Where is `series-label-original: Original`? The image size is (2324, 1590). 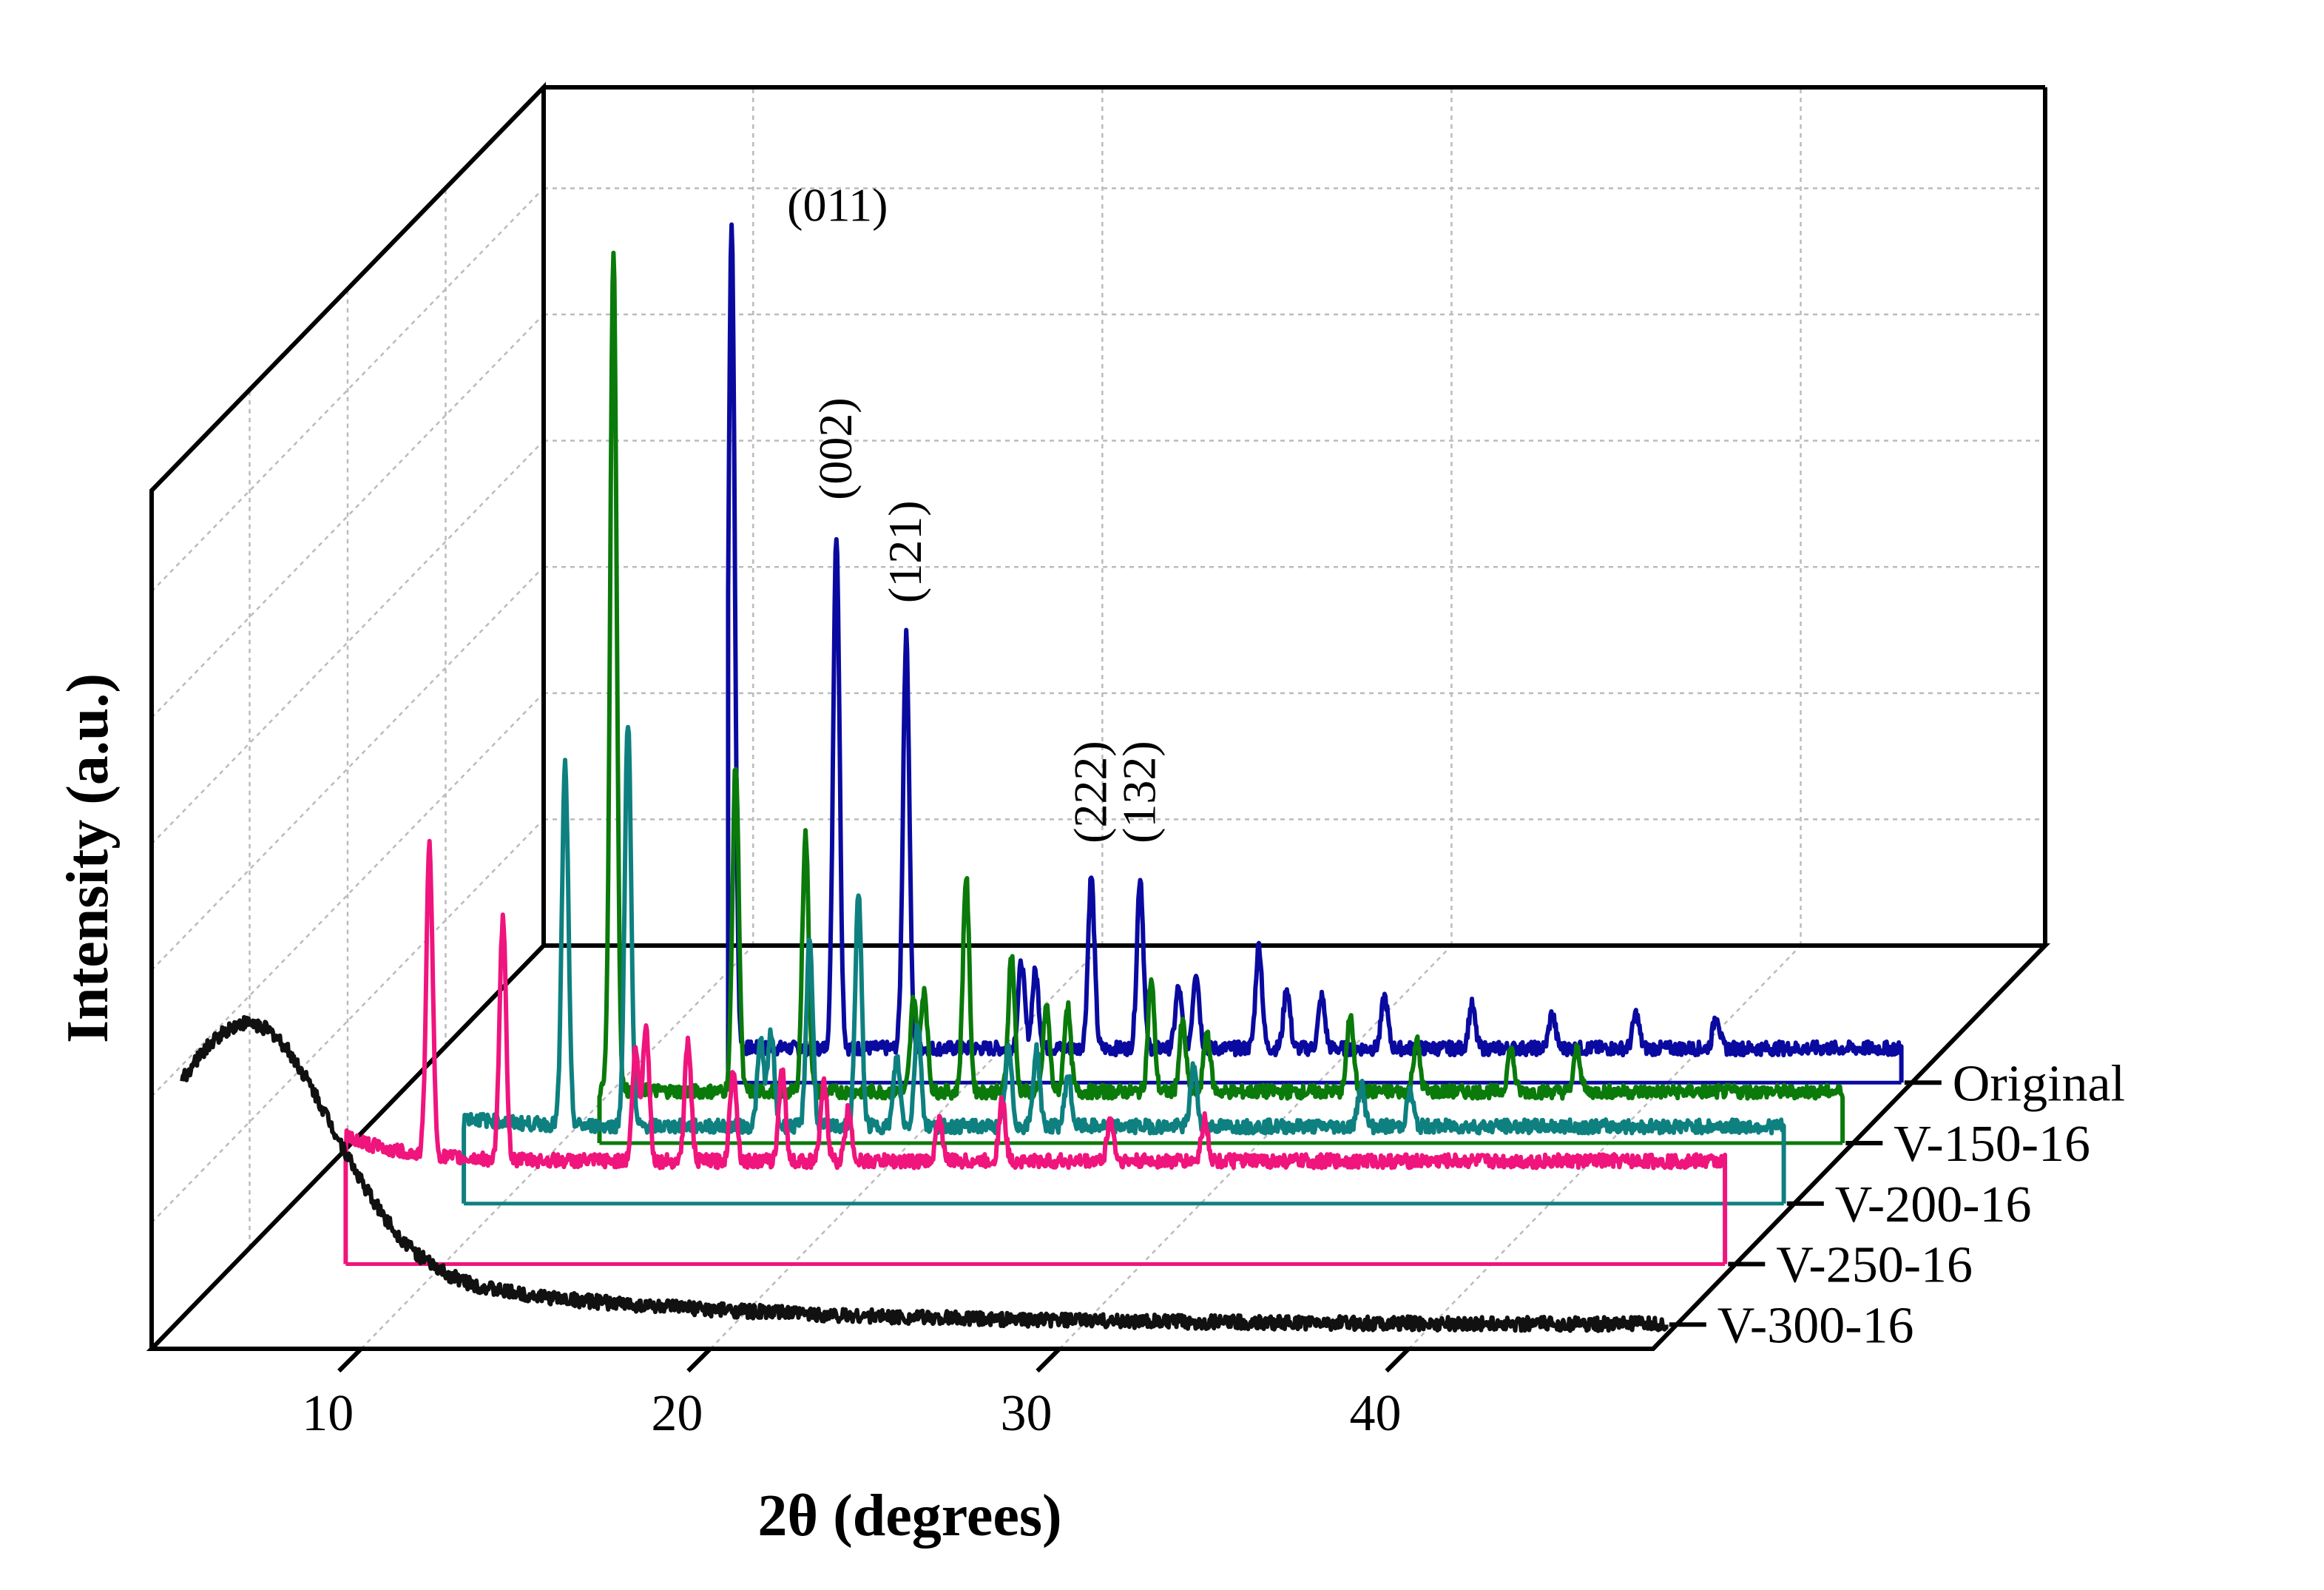
series-label-original: Original is located at coordinates (2039, 1083).